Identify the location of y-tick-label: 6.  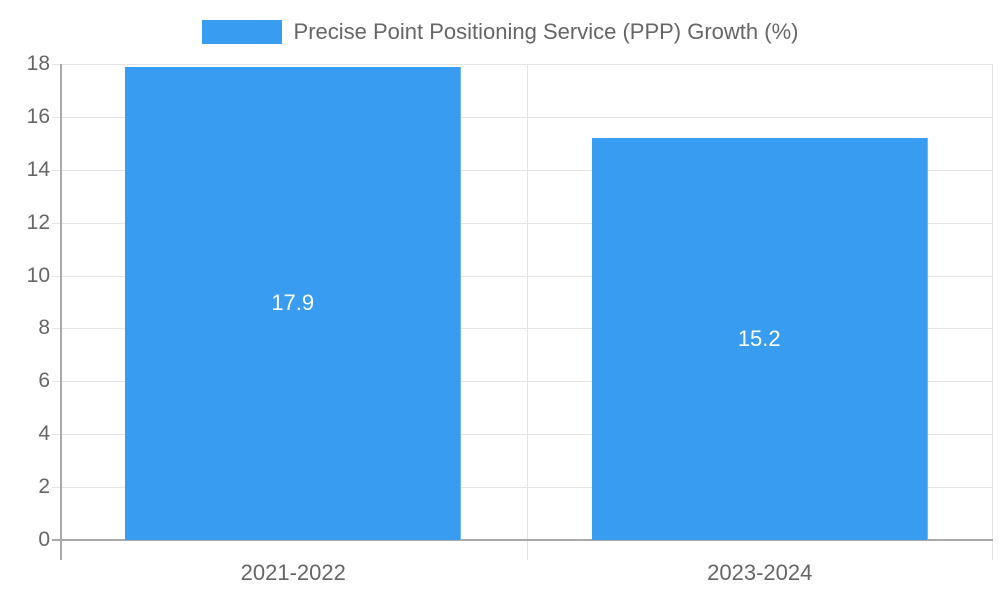
(44, 381).